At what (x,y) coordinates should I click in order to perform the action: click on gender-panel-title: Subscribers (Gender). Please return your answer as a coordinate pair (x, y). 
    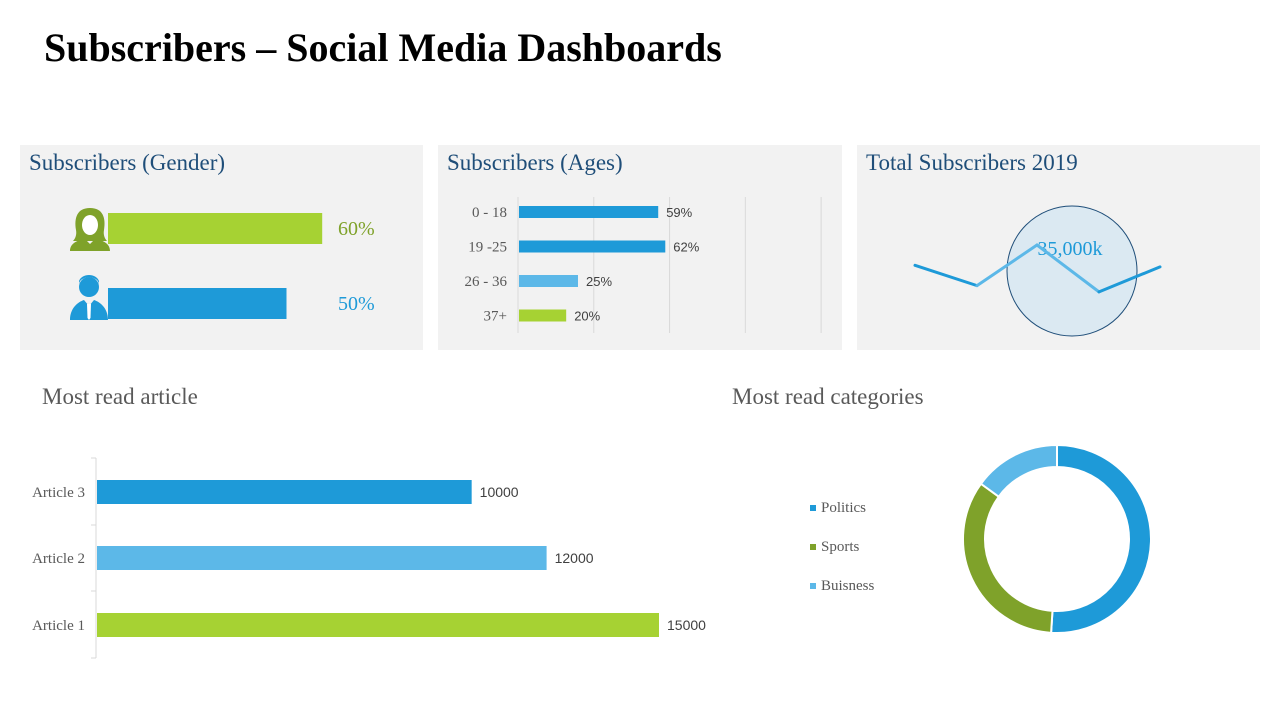
    Looking at the image, I should click on (127, 162).